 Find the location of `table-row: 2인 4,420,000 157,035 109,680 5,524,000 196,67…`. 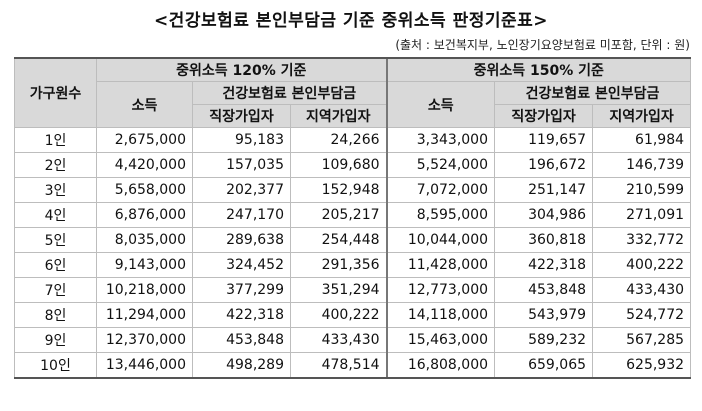

table-row: 2인 4,420,000 157,035 109,680 5,524,000 196,67… is located at coordinates (353, 165).